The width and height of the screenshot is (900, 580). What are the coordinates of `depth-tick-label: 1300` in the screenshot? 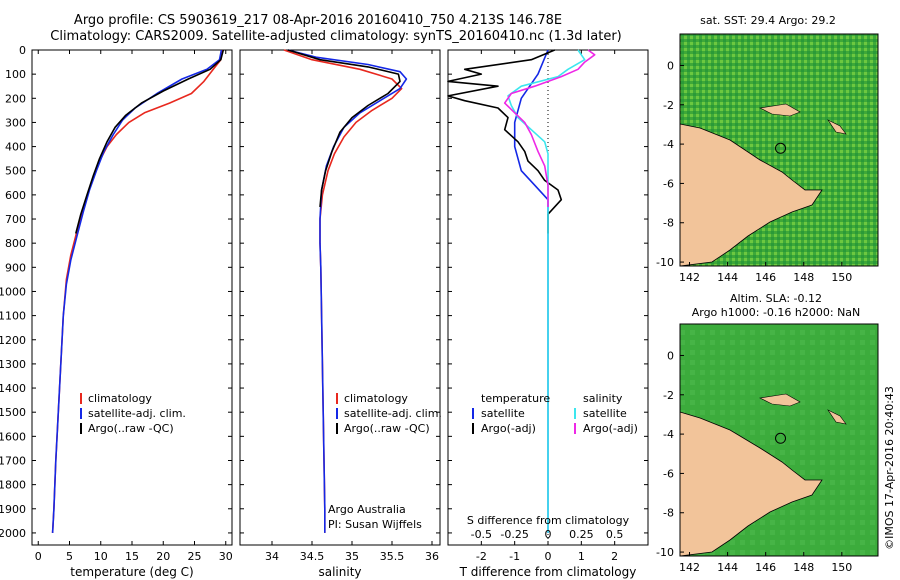 It's located at (13, 364).